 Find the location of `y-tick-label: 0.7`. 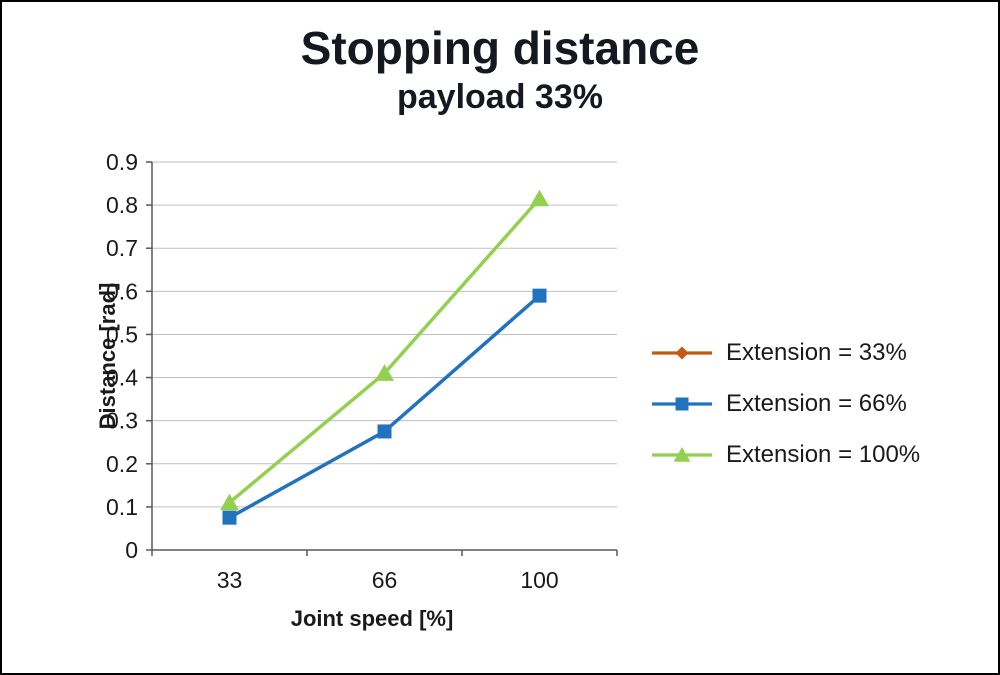

y-tick-label: 0.7 is located at coordinates (122, 248).